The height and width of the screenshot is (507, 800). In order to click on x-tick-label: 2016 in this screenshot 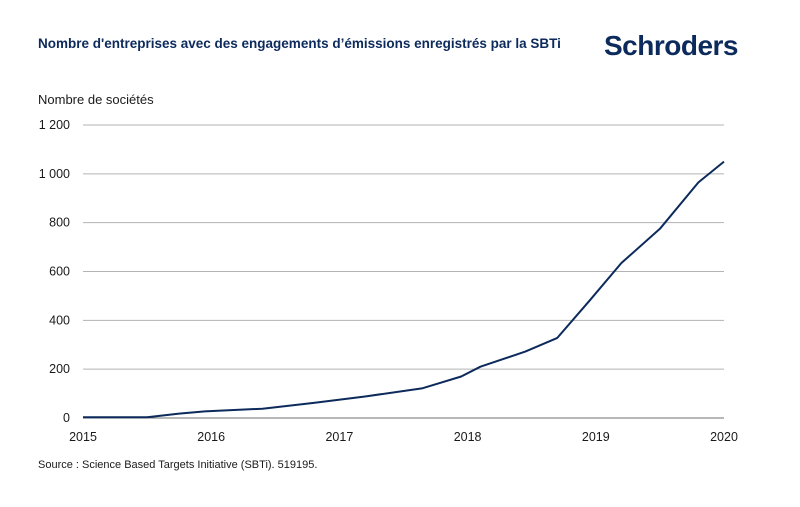, I will do `click(211, 437)`.